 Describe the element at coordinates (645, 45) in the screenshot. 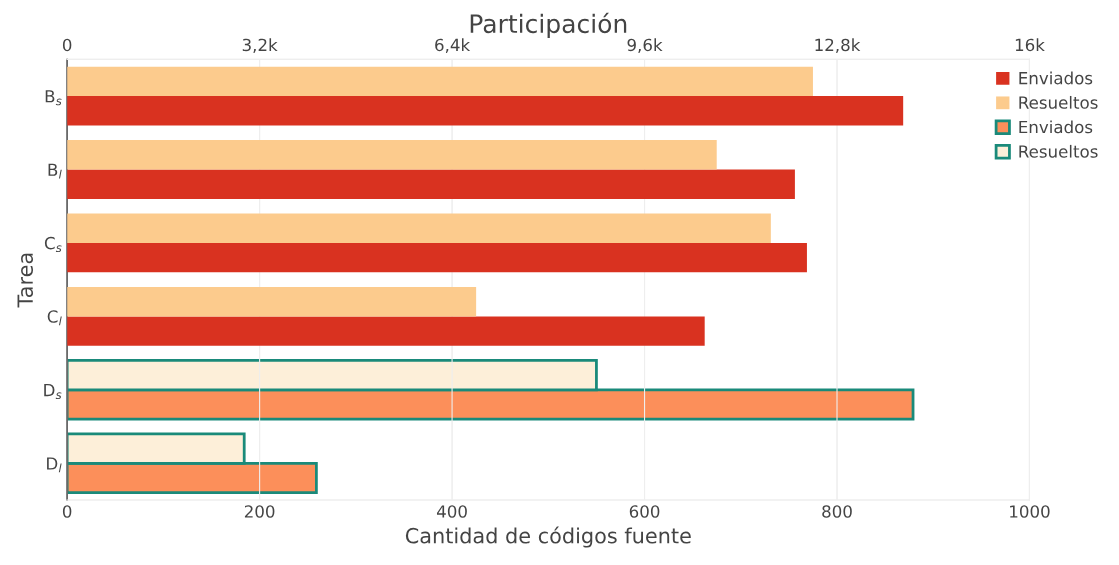

I see `x2-tick-label: 9,6k` at that location.